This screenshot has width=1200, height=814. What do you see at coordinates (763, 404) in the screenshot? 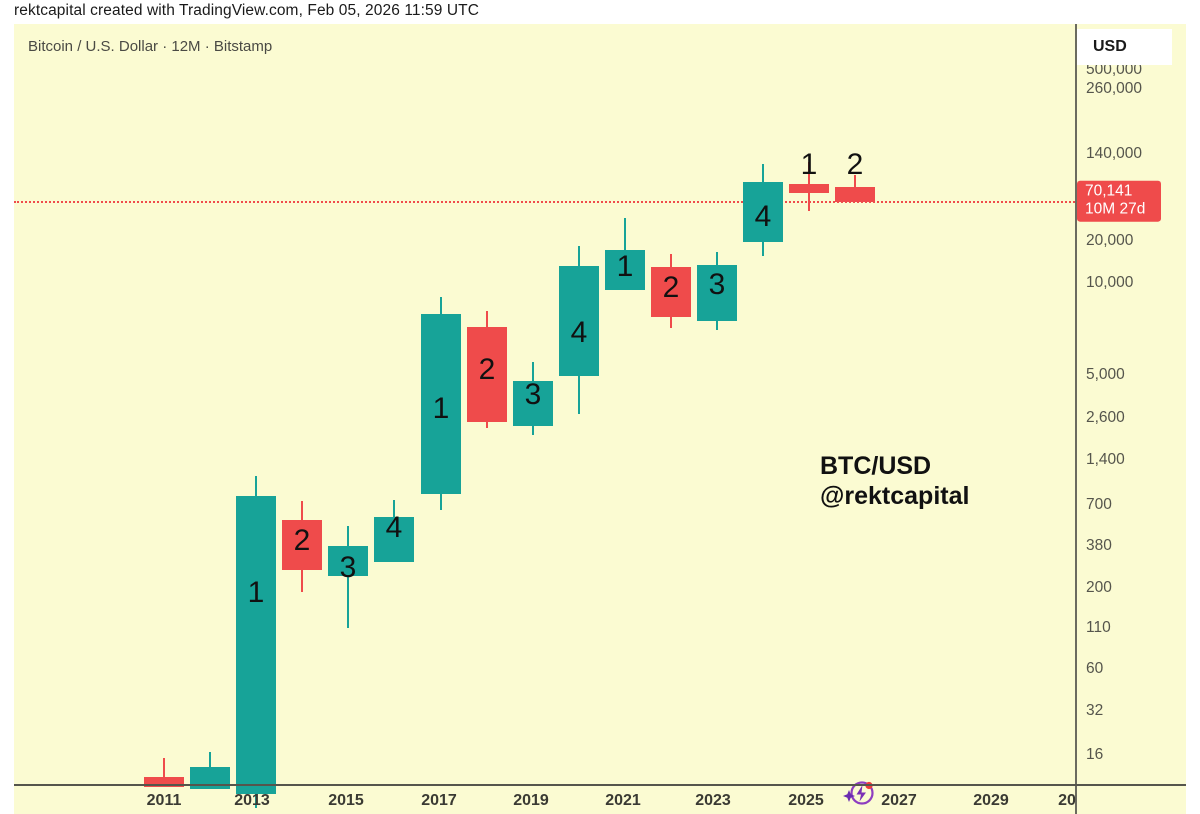
I see `candle-2024: 4` at bounding box center [763, 404].